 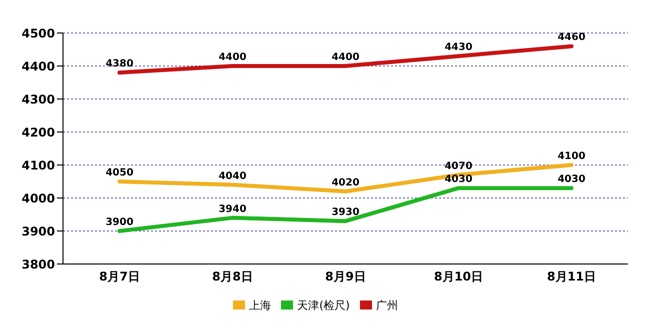 I want to click on legend-label: 上海, so click(x=260, y=305).